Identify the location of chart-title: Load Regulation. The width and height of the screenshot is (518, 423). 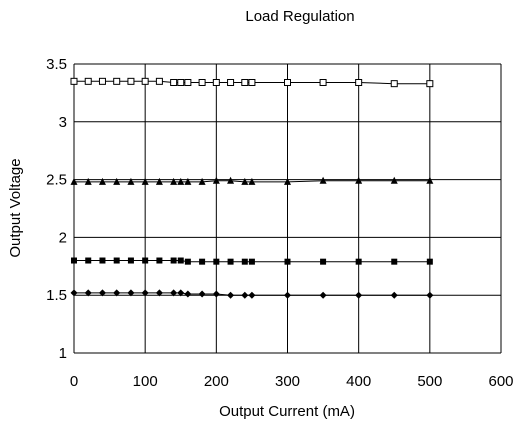
(299, 16).